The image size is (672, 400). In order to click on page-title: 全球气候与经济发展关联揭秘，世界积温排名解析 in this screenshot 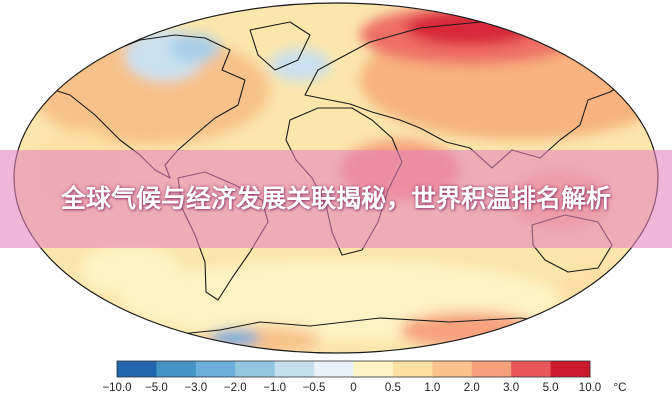, I will do `click(335, 198)`.